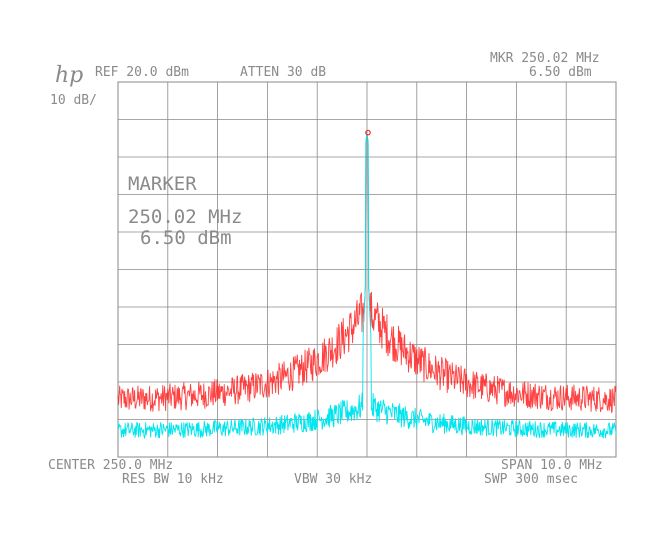 The image size is (668, 534). Describe the element at coordinates (560, 72) in the screenshot. I see `marker-readout-value: 6.50 dBm` at that location.